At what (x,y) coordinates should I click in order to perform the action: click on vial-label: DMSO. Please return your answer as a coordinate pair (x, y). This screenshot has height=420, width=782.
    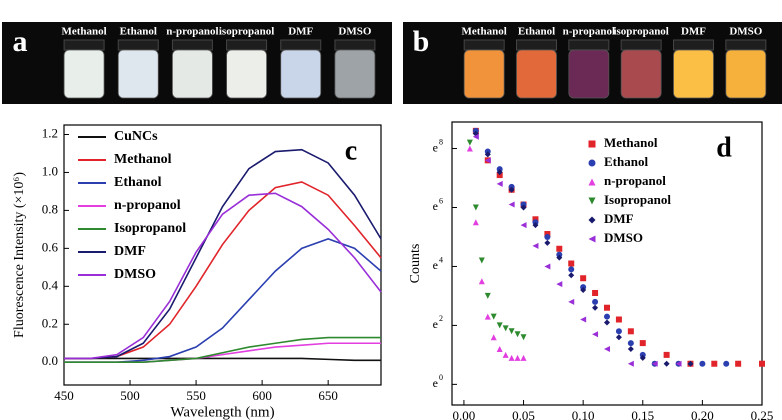
    Looking at the image, I should click on (745, 32).